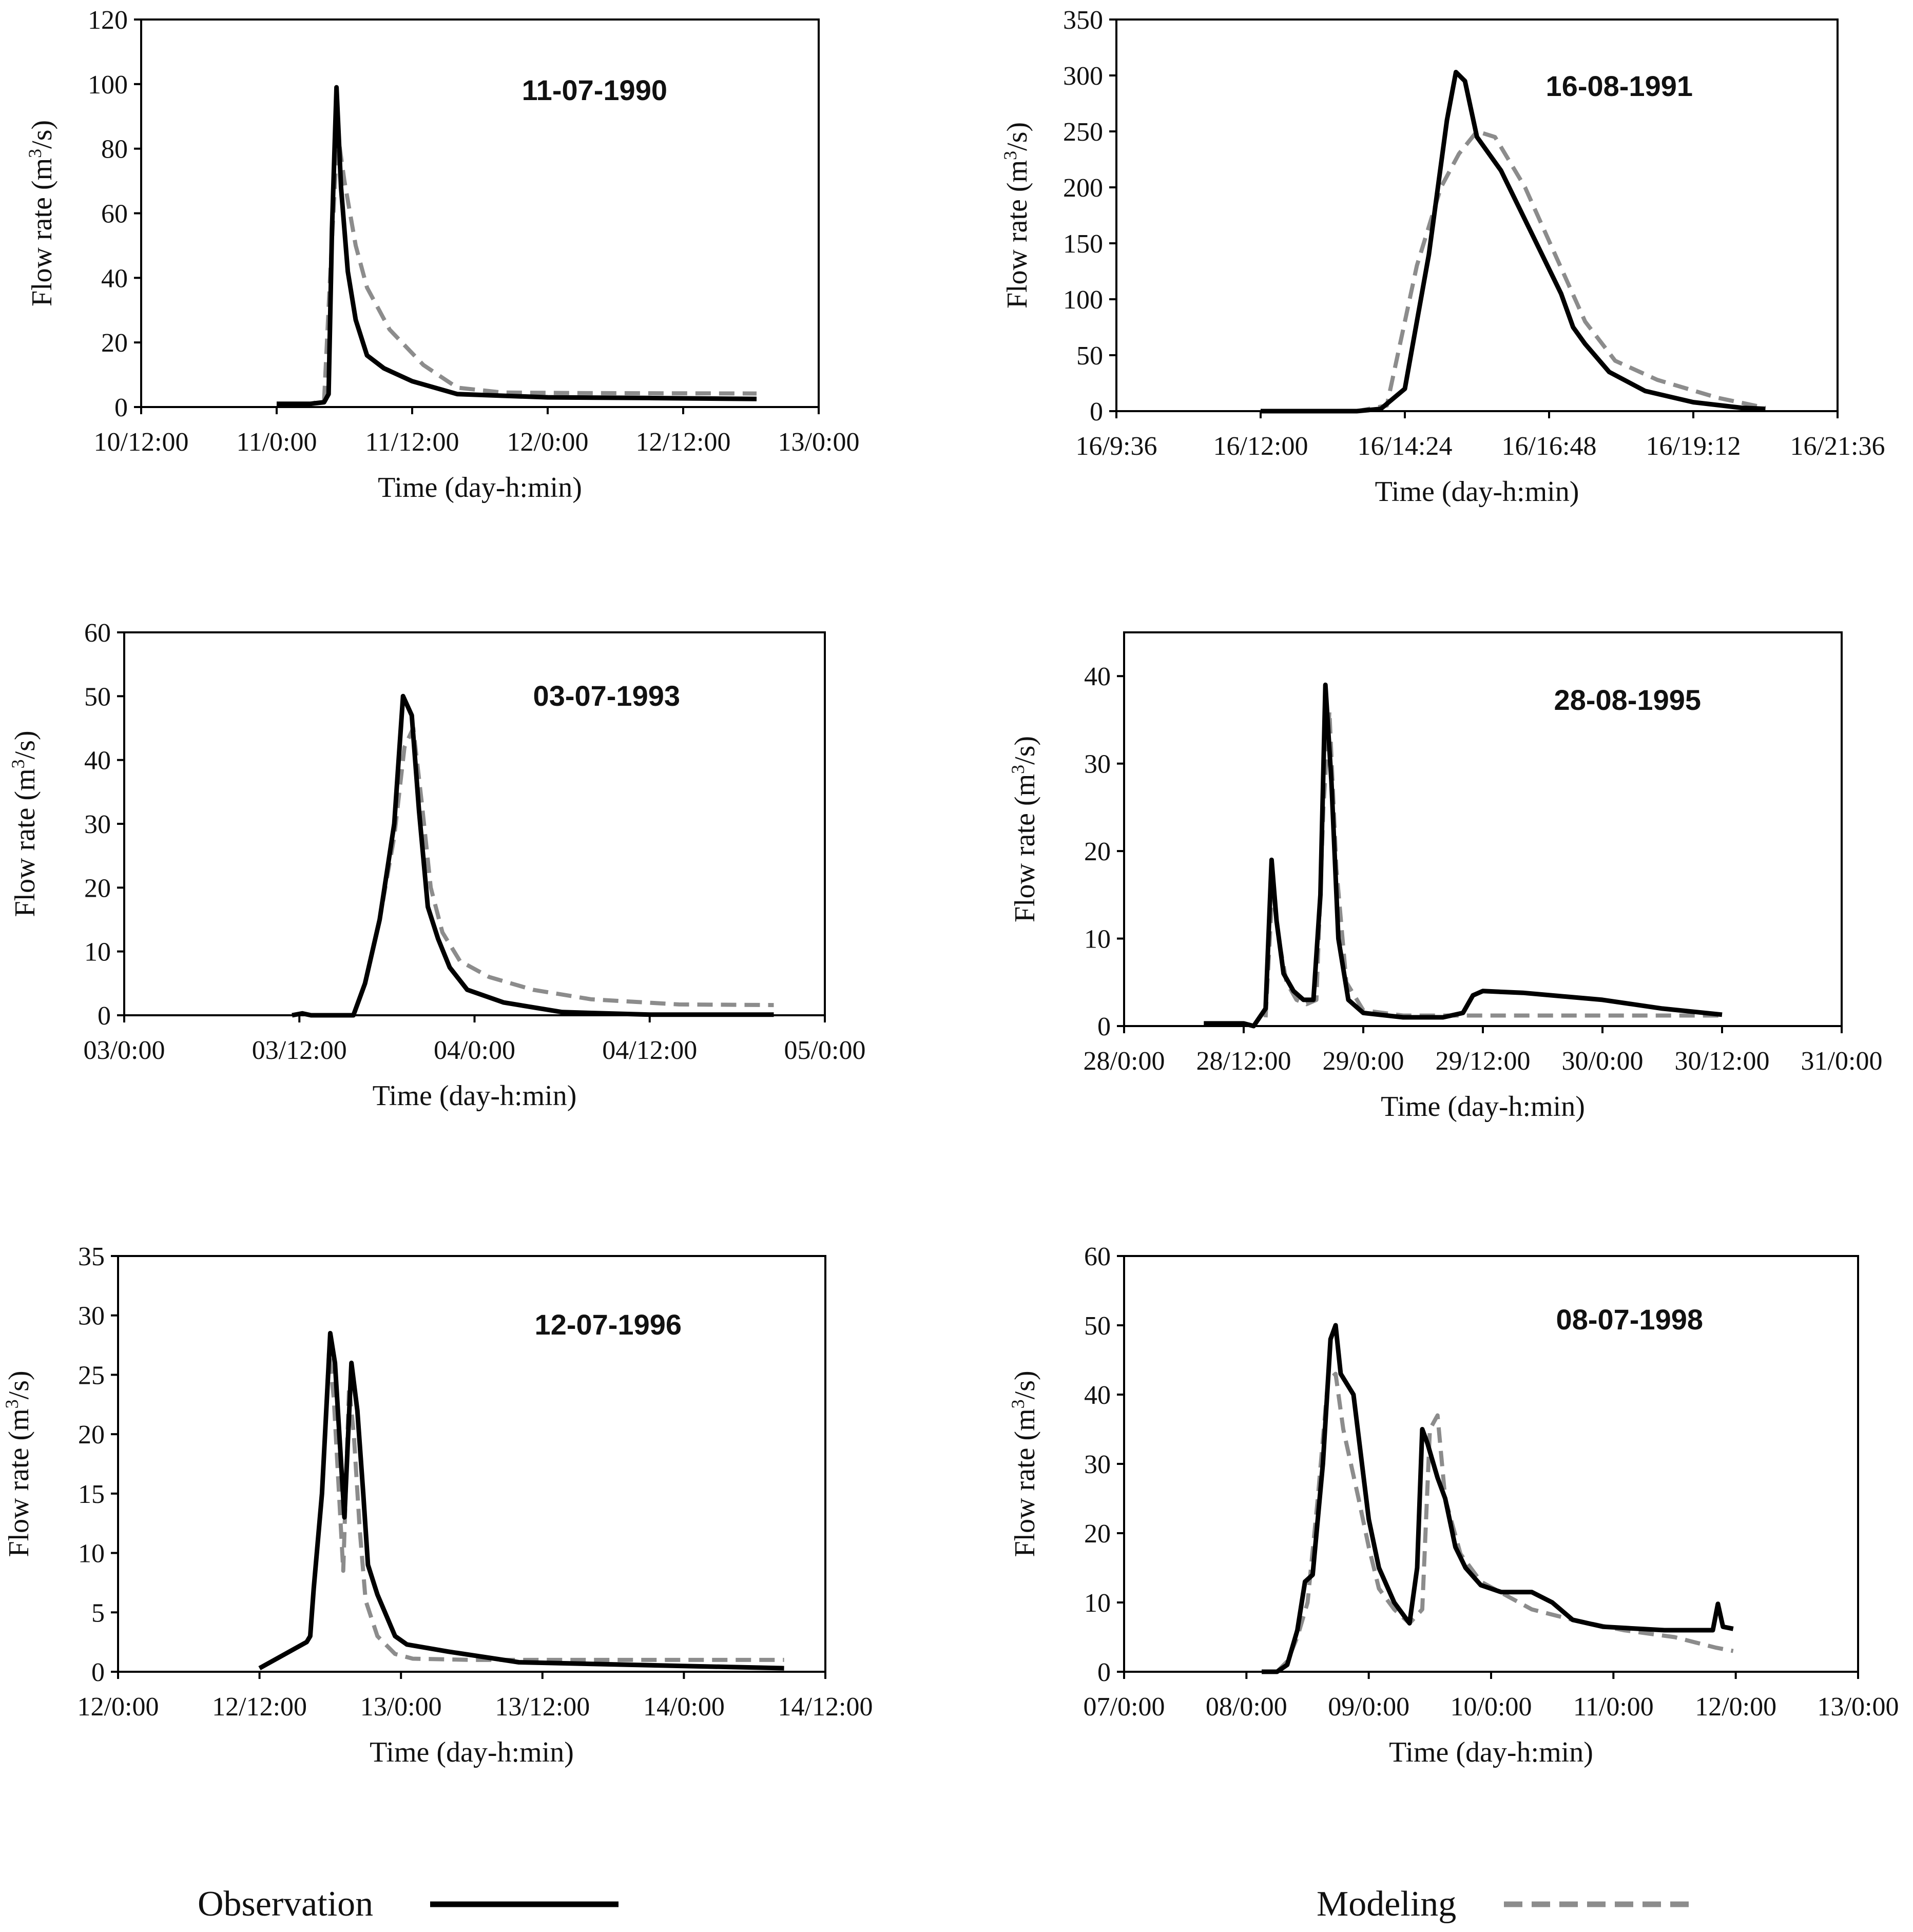 This screenshot has width=1913, height=1932. What do you see at coordinates (277, 442) in the screenshot?
I see `x-tick-label: 11/0:00` at bounding box center [277, 442].